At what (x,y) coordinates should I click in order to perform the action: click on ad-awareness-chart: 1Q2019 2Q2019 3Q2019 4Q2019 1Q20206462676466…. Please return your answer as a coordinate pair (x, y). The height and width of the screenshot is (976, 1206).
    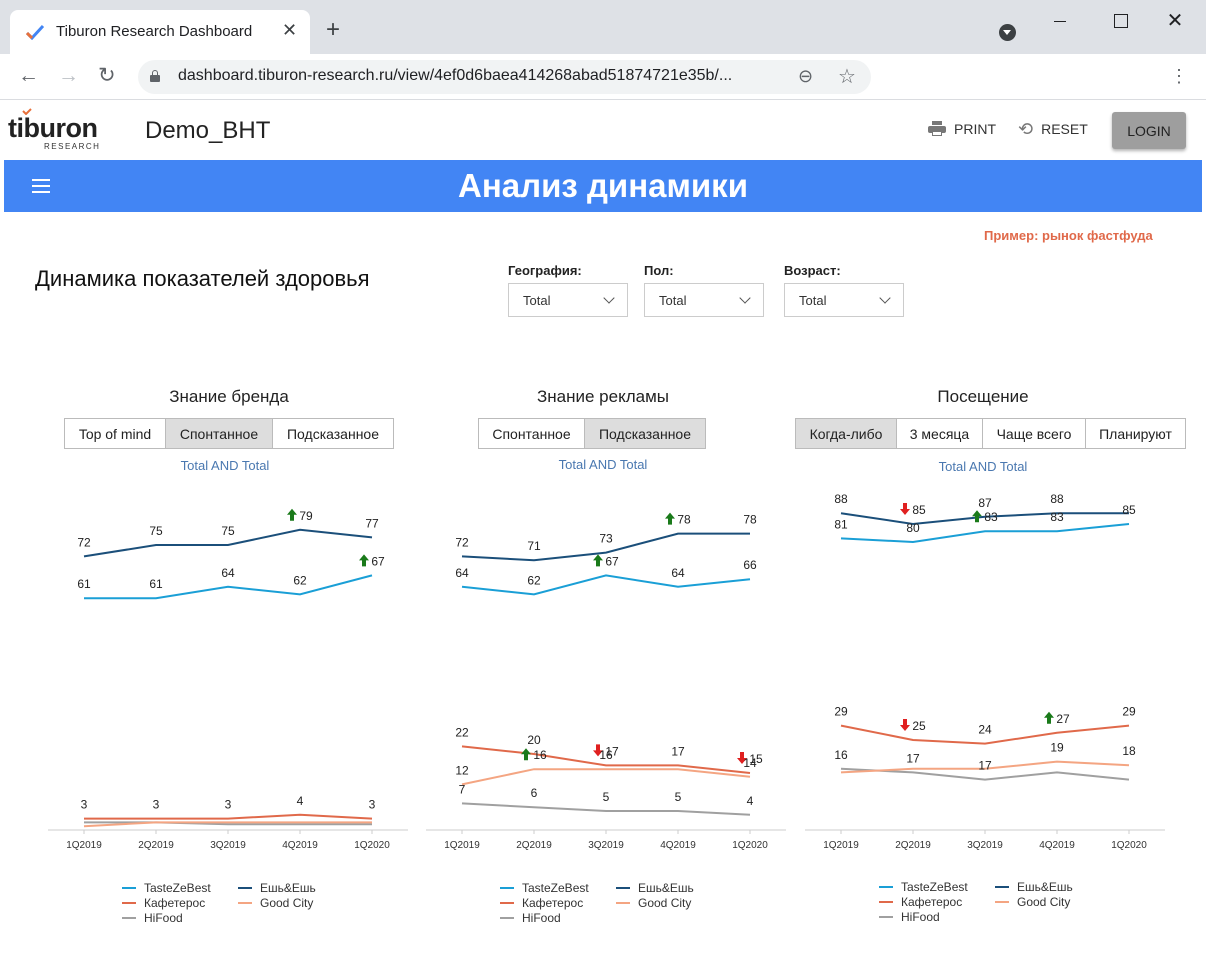
    Looking at the image, I should click on (606, 681).